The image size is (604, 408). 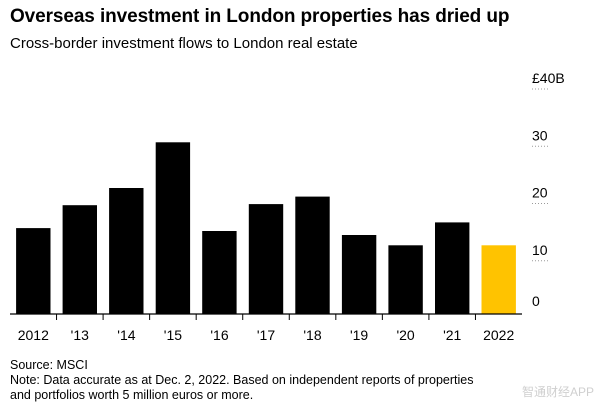 I want to click on source-note: Source: MSCI, so click(x=49, y=365).